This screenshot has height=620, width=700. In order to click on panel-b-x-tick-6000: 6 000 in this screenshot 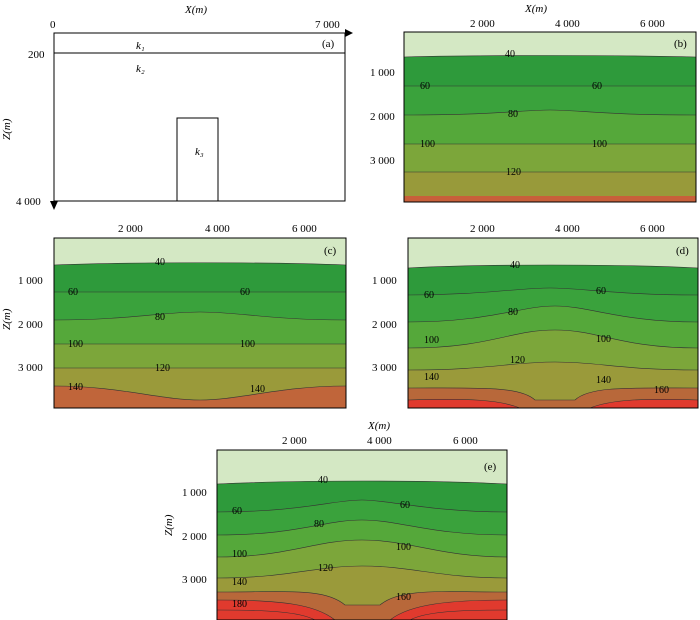, I will do `click(652, 24)`.